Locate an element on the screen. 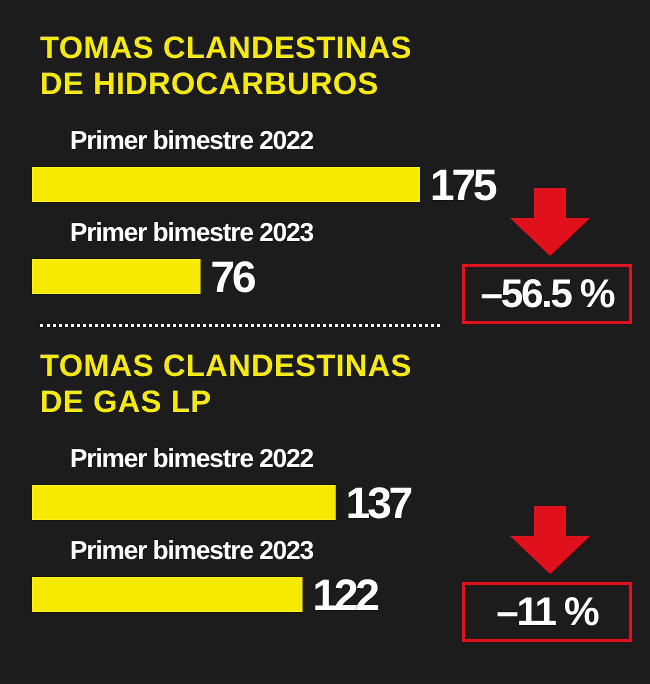 Image resolution: width=650 pixels, height=684 pixels. text: –11 % is located at coordinates (547, 612).